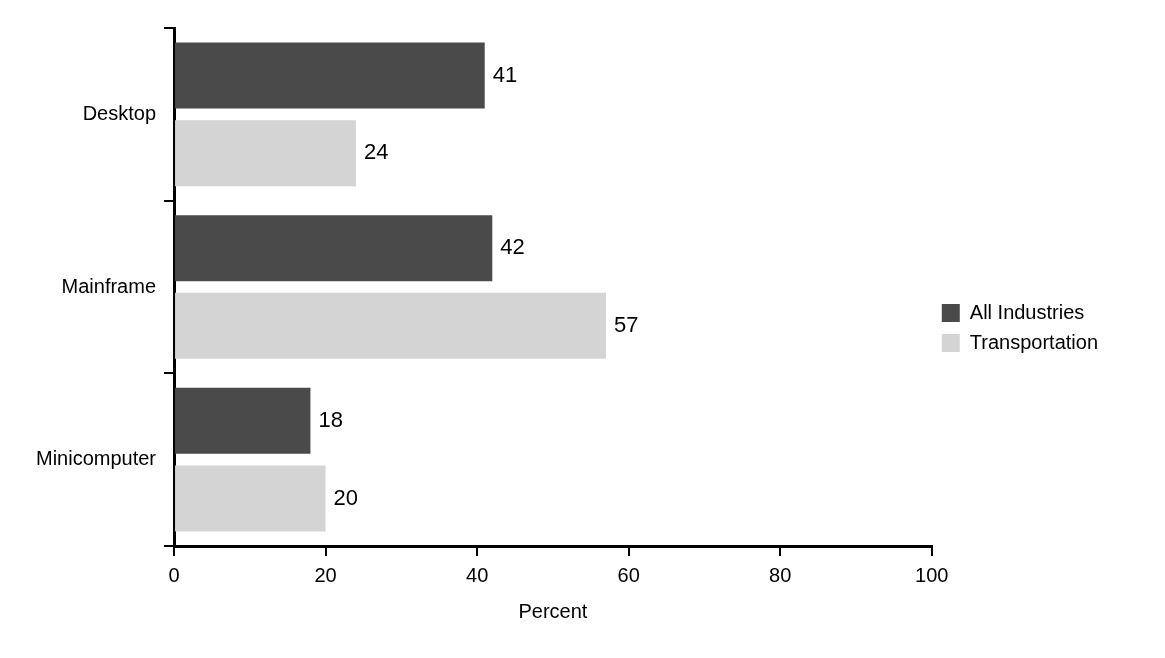 The height and width of the screenshot is (658, 1165). What do you see at coordinates (477, 574) in the screenshot?
I see `x-tick-label: 40` at bounding box center [477, 574].